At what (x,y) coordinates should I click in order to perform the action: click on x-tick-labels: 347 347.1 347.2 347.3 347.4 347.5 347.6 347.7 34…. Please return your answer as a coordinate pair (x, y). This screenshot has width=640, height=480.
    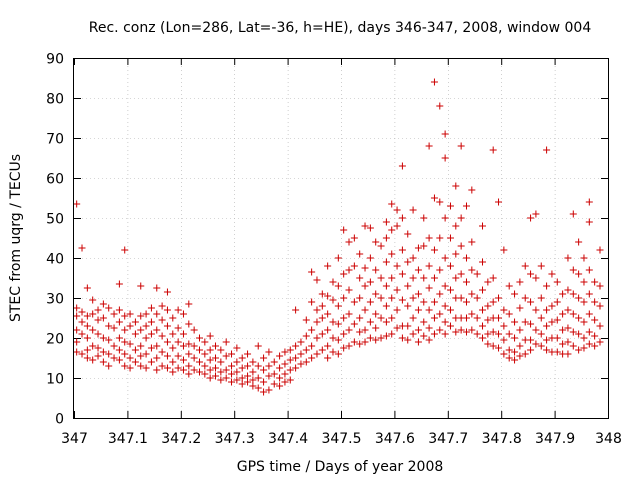
    Looking at the image, I should click on (341, 439).